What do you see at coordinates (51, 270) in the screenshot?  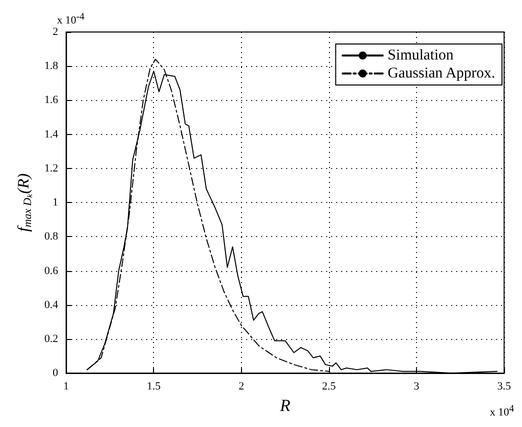 I see `y-tick-label: 0.6` at bounding box center [51, 270].